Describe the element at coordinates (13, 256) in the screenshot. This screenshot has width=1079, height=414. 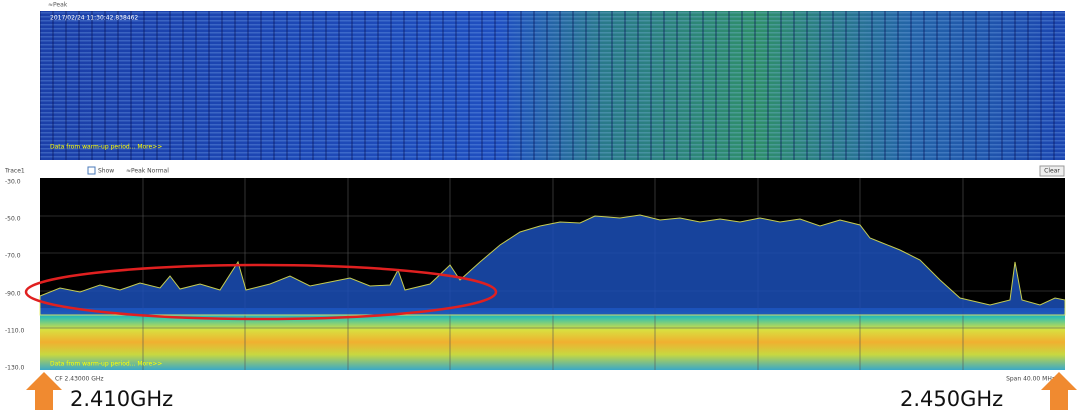
I see `y-label: -70.0` at that location.